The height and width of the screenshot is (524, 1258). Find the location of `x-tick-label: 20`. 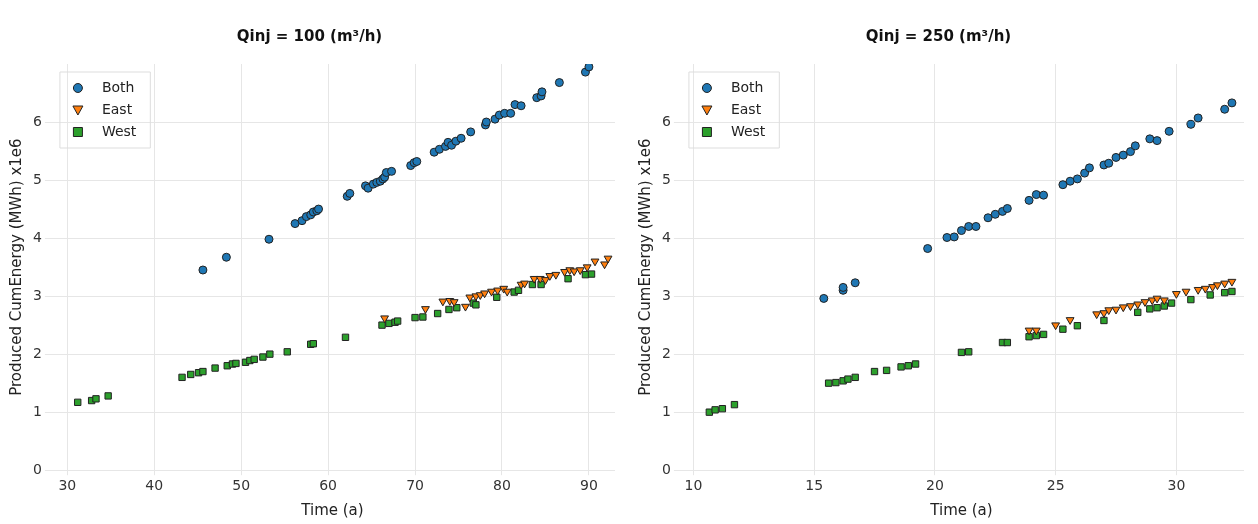

x-tick-label: 20 is located at coordinates (934, 485).